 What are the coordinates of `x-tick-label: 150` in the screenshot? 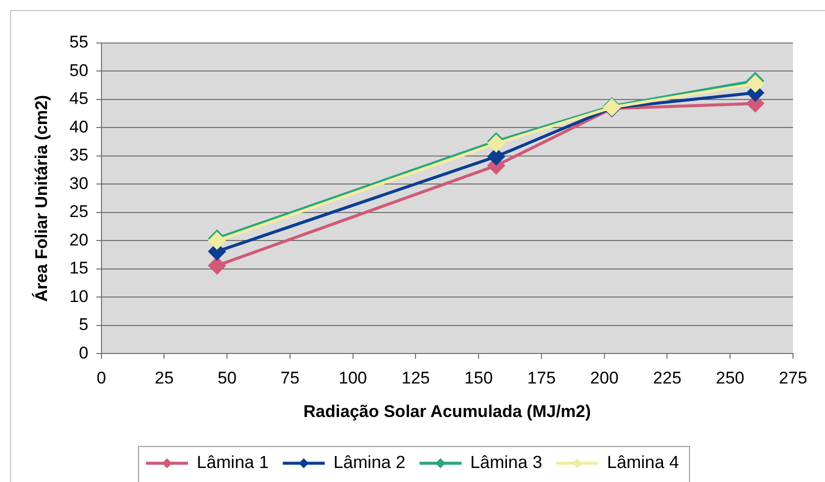 It's located at (478, 378).